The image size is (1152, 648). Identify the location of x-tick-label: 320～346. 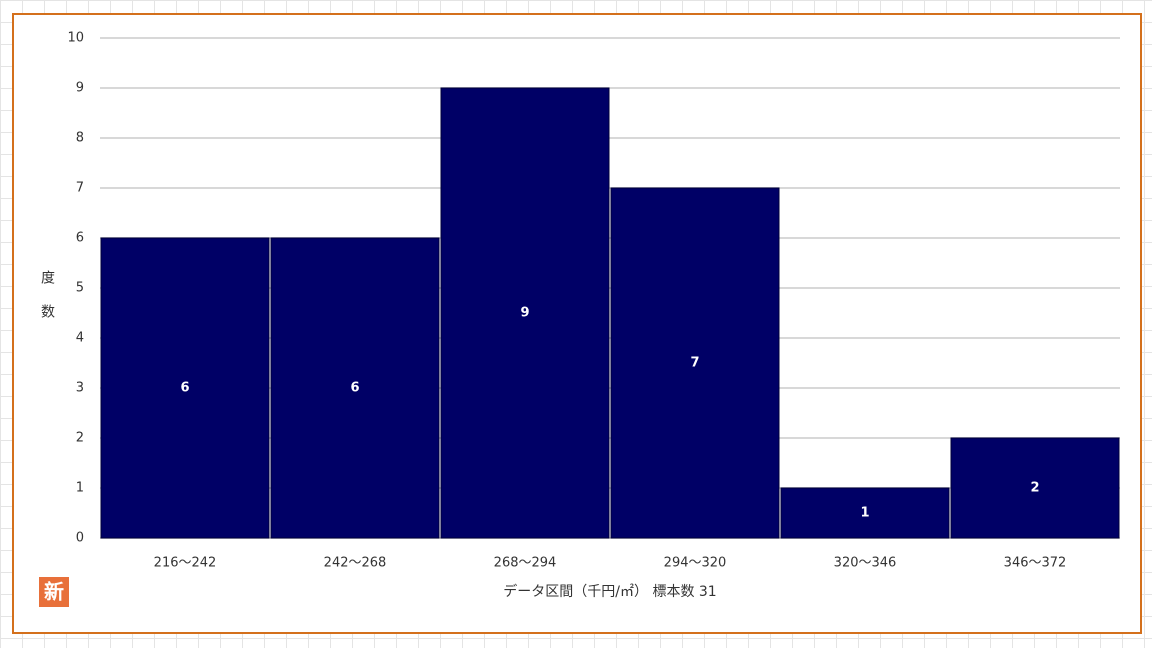
(865, 563).